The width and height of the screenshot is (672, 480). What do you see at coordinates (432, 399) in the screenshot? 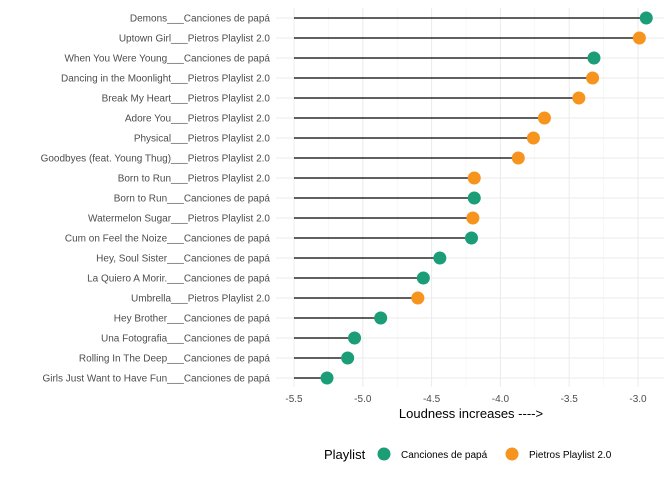
I see `x-tick-label: -4.5` at bounding box center [432, 399].